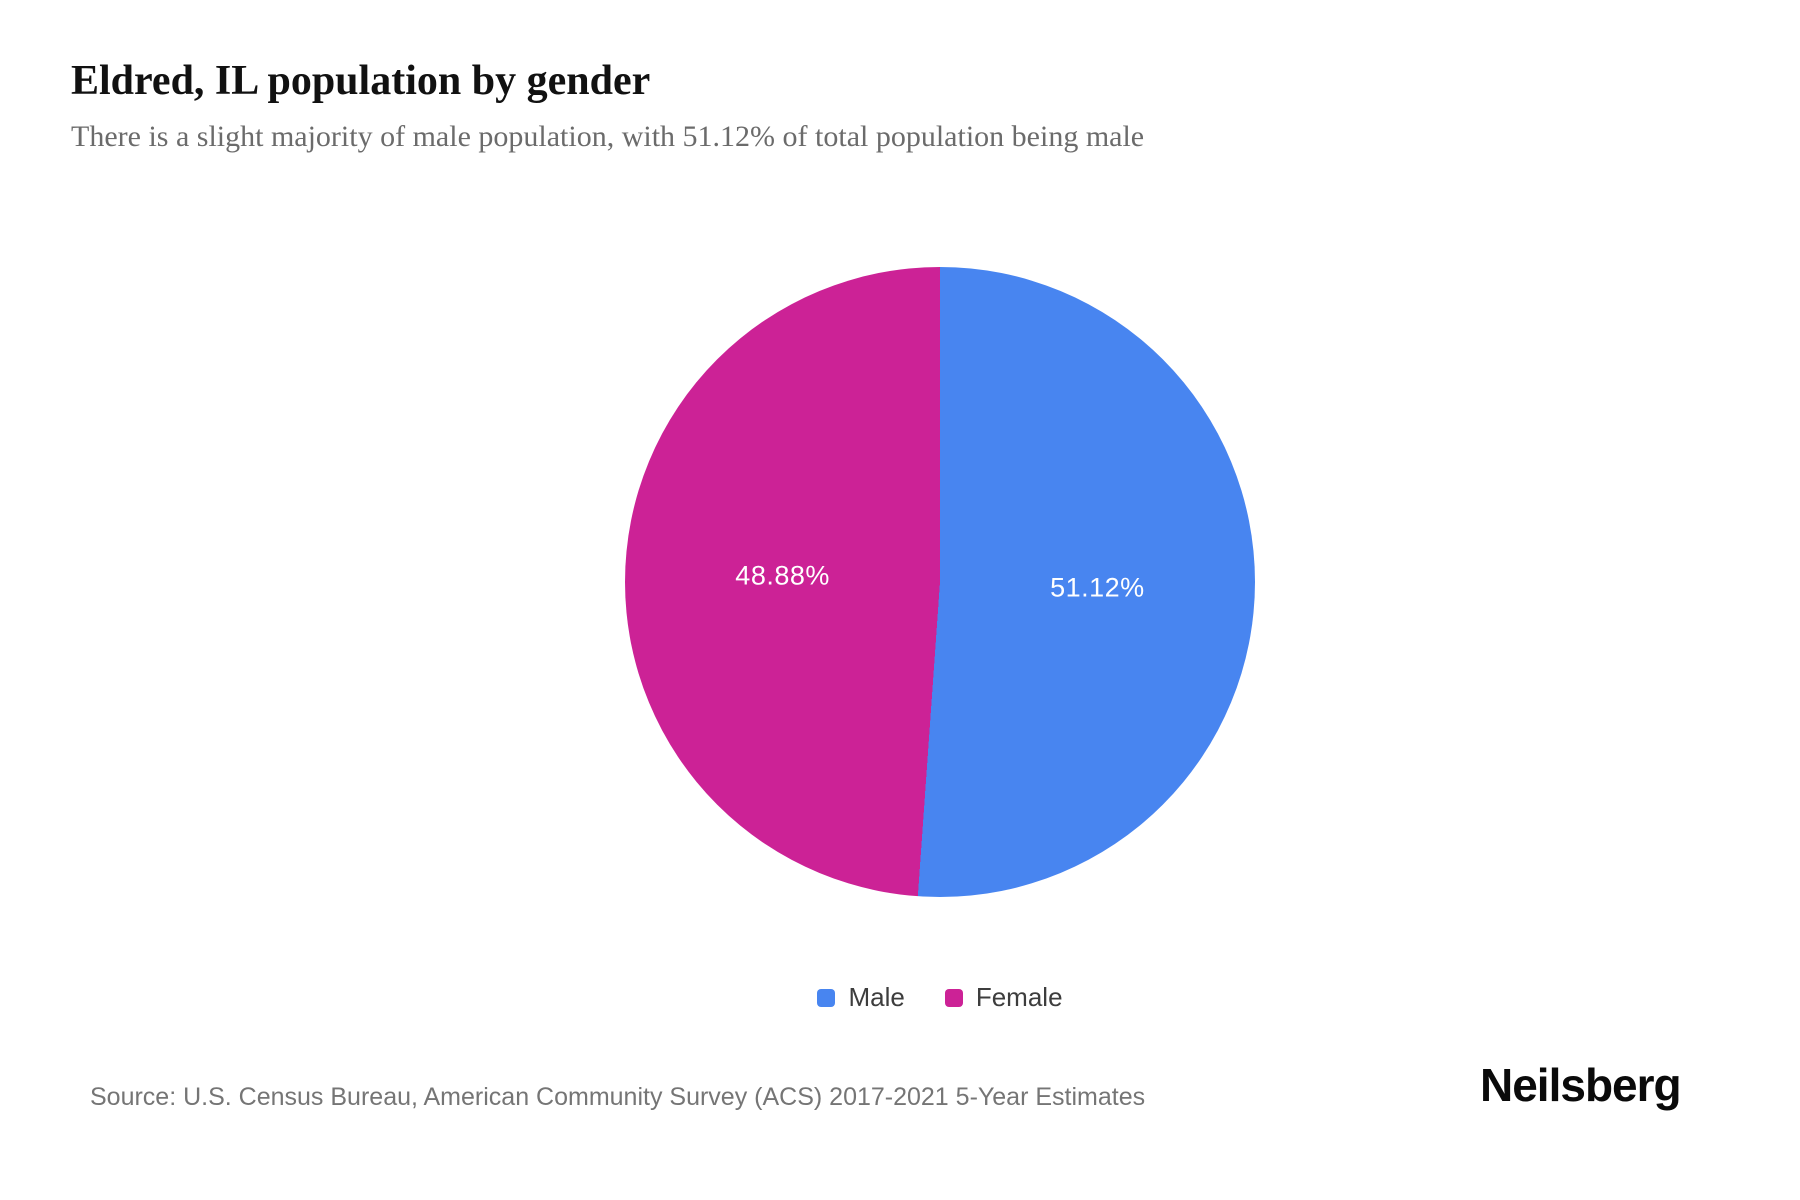  I want to click on legend-swatch-male, so click(826, 997).